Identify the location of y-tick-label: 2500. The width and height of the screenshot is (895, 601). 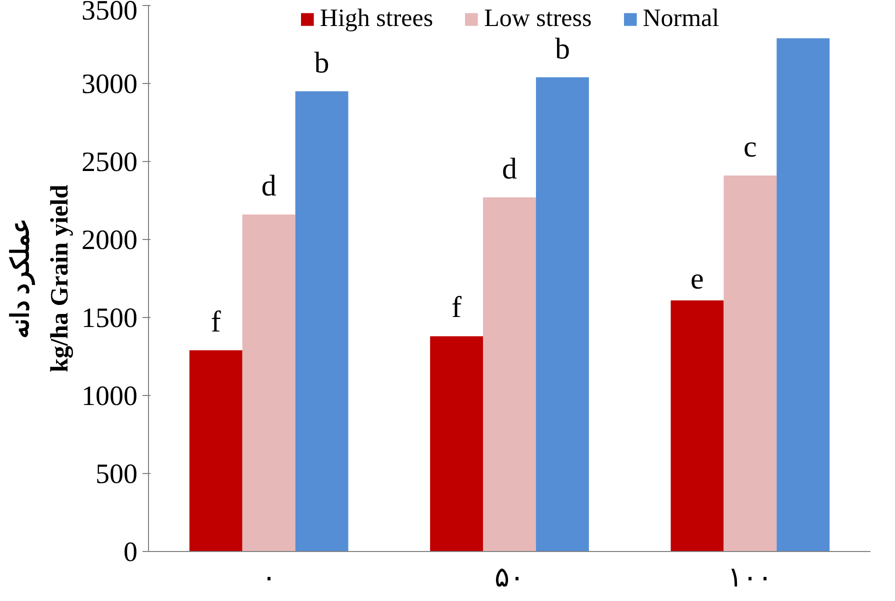
(110, 162).